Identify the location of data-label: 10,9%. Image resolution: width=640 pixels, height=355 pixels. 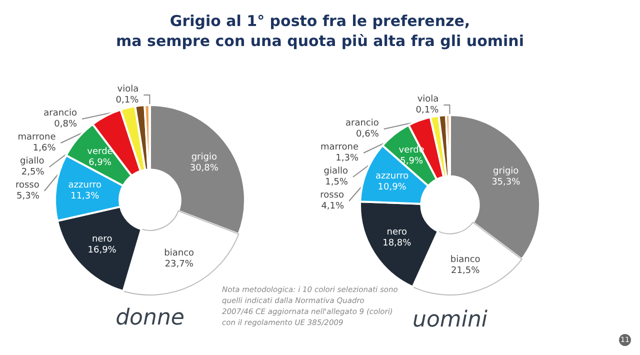
(392, 187).